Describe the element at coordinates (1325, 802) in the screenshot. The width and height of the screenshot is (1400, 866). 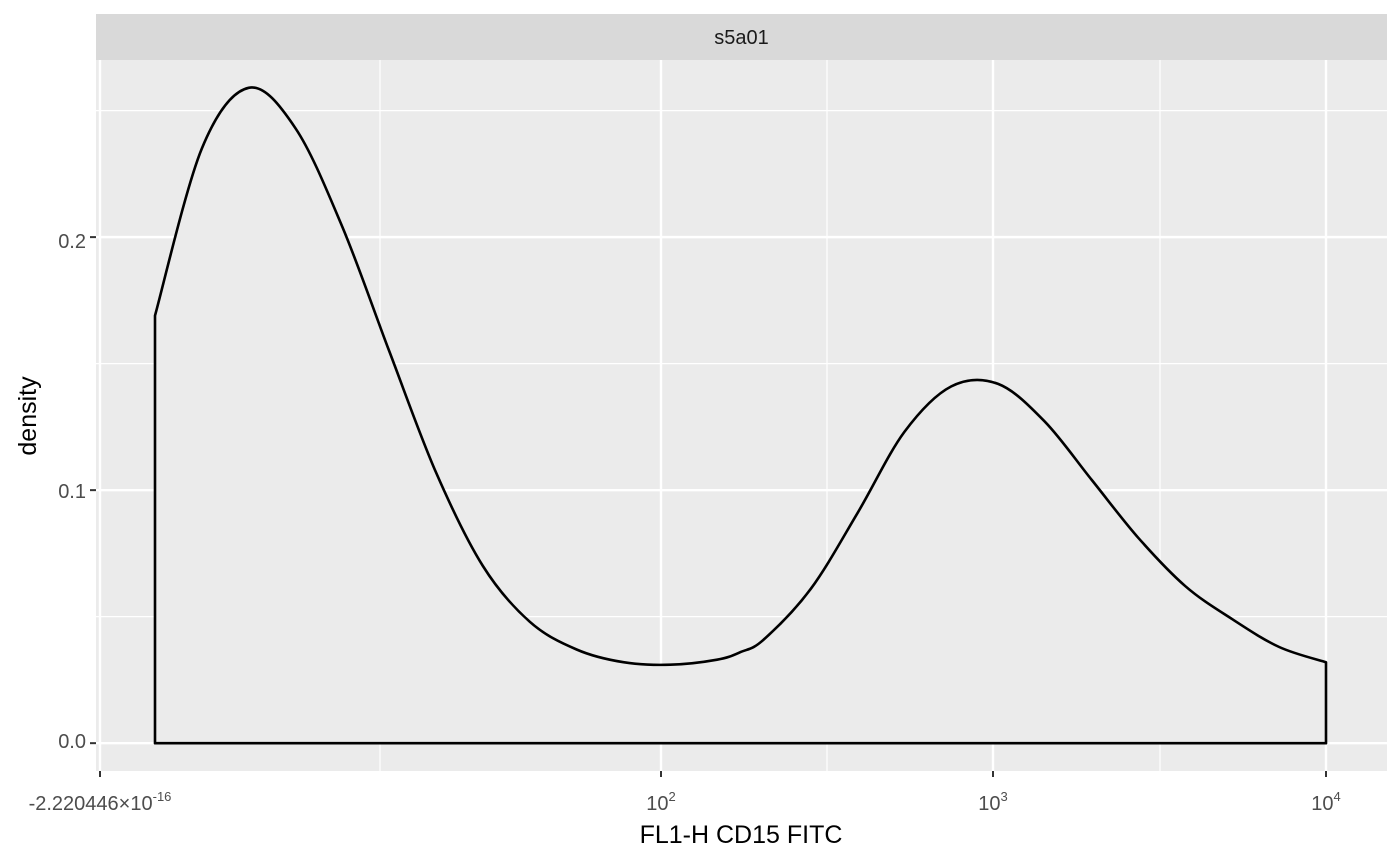
I see `x-tick-label: 10⁴` at that location.